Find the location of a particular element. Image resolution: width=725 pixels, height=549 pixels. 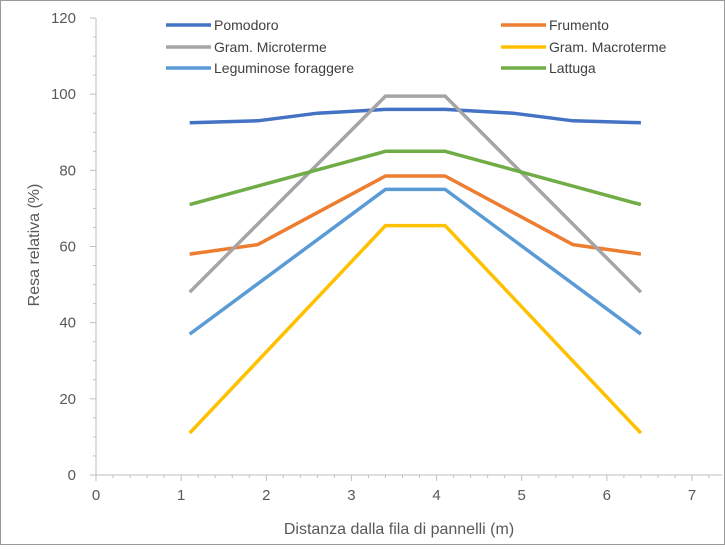

x-tick-label: 5 is located at coordinates (522, 495).